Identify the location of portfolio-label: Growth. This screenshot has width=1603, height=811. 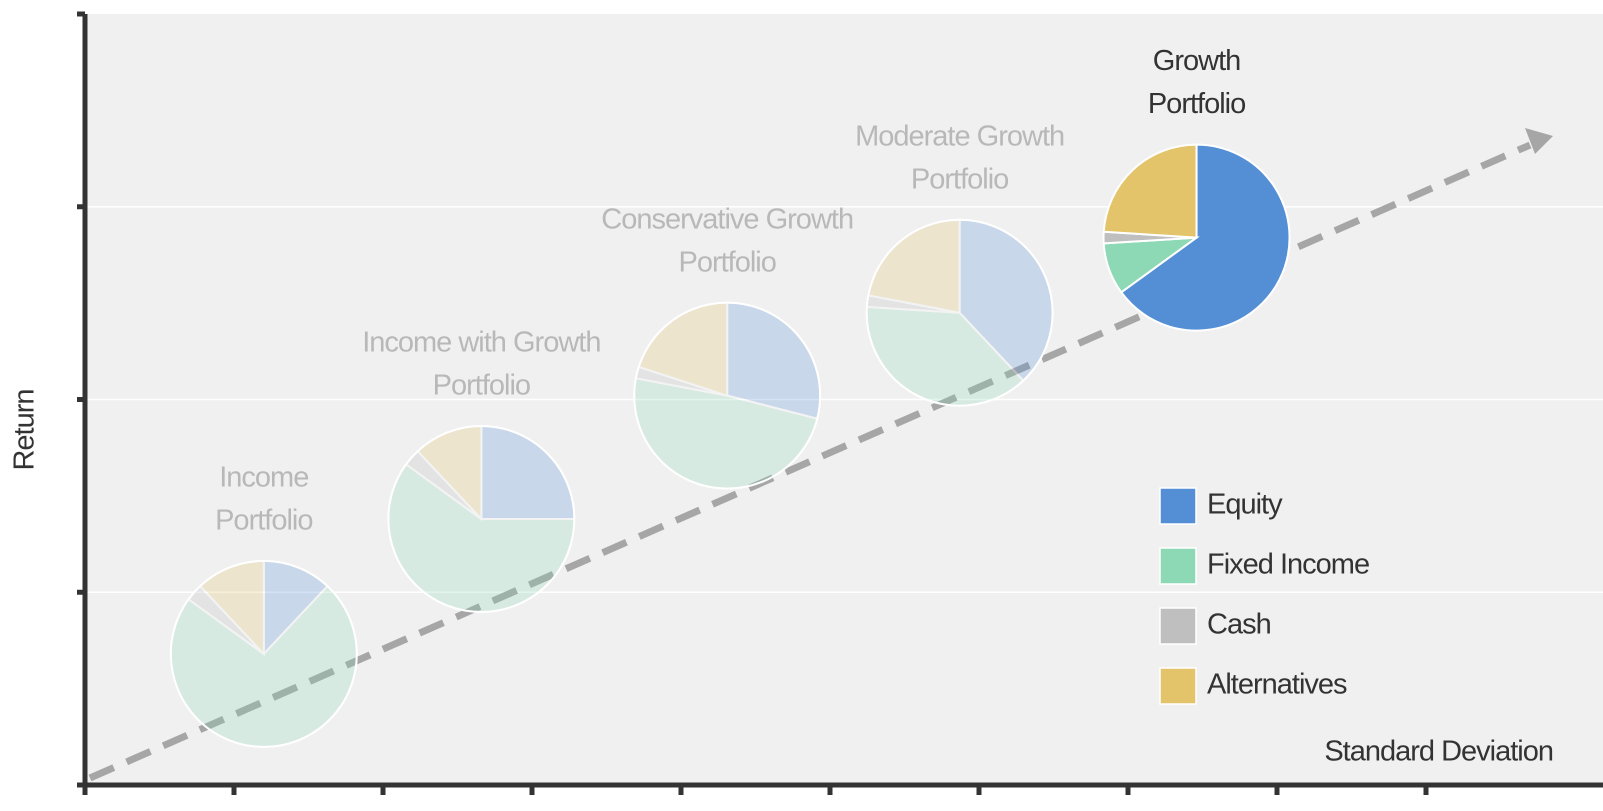
(1196, 61).